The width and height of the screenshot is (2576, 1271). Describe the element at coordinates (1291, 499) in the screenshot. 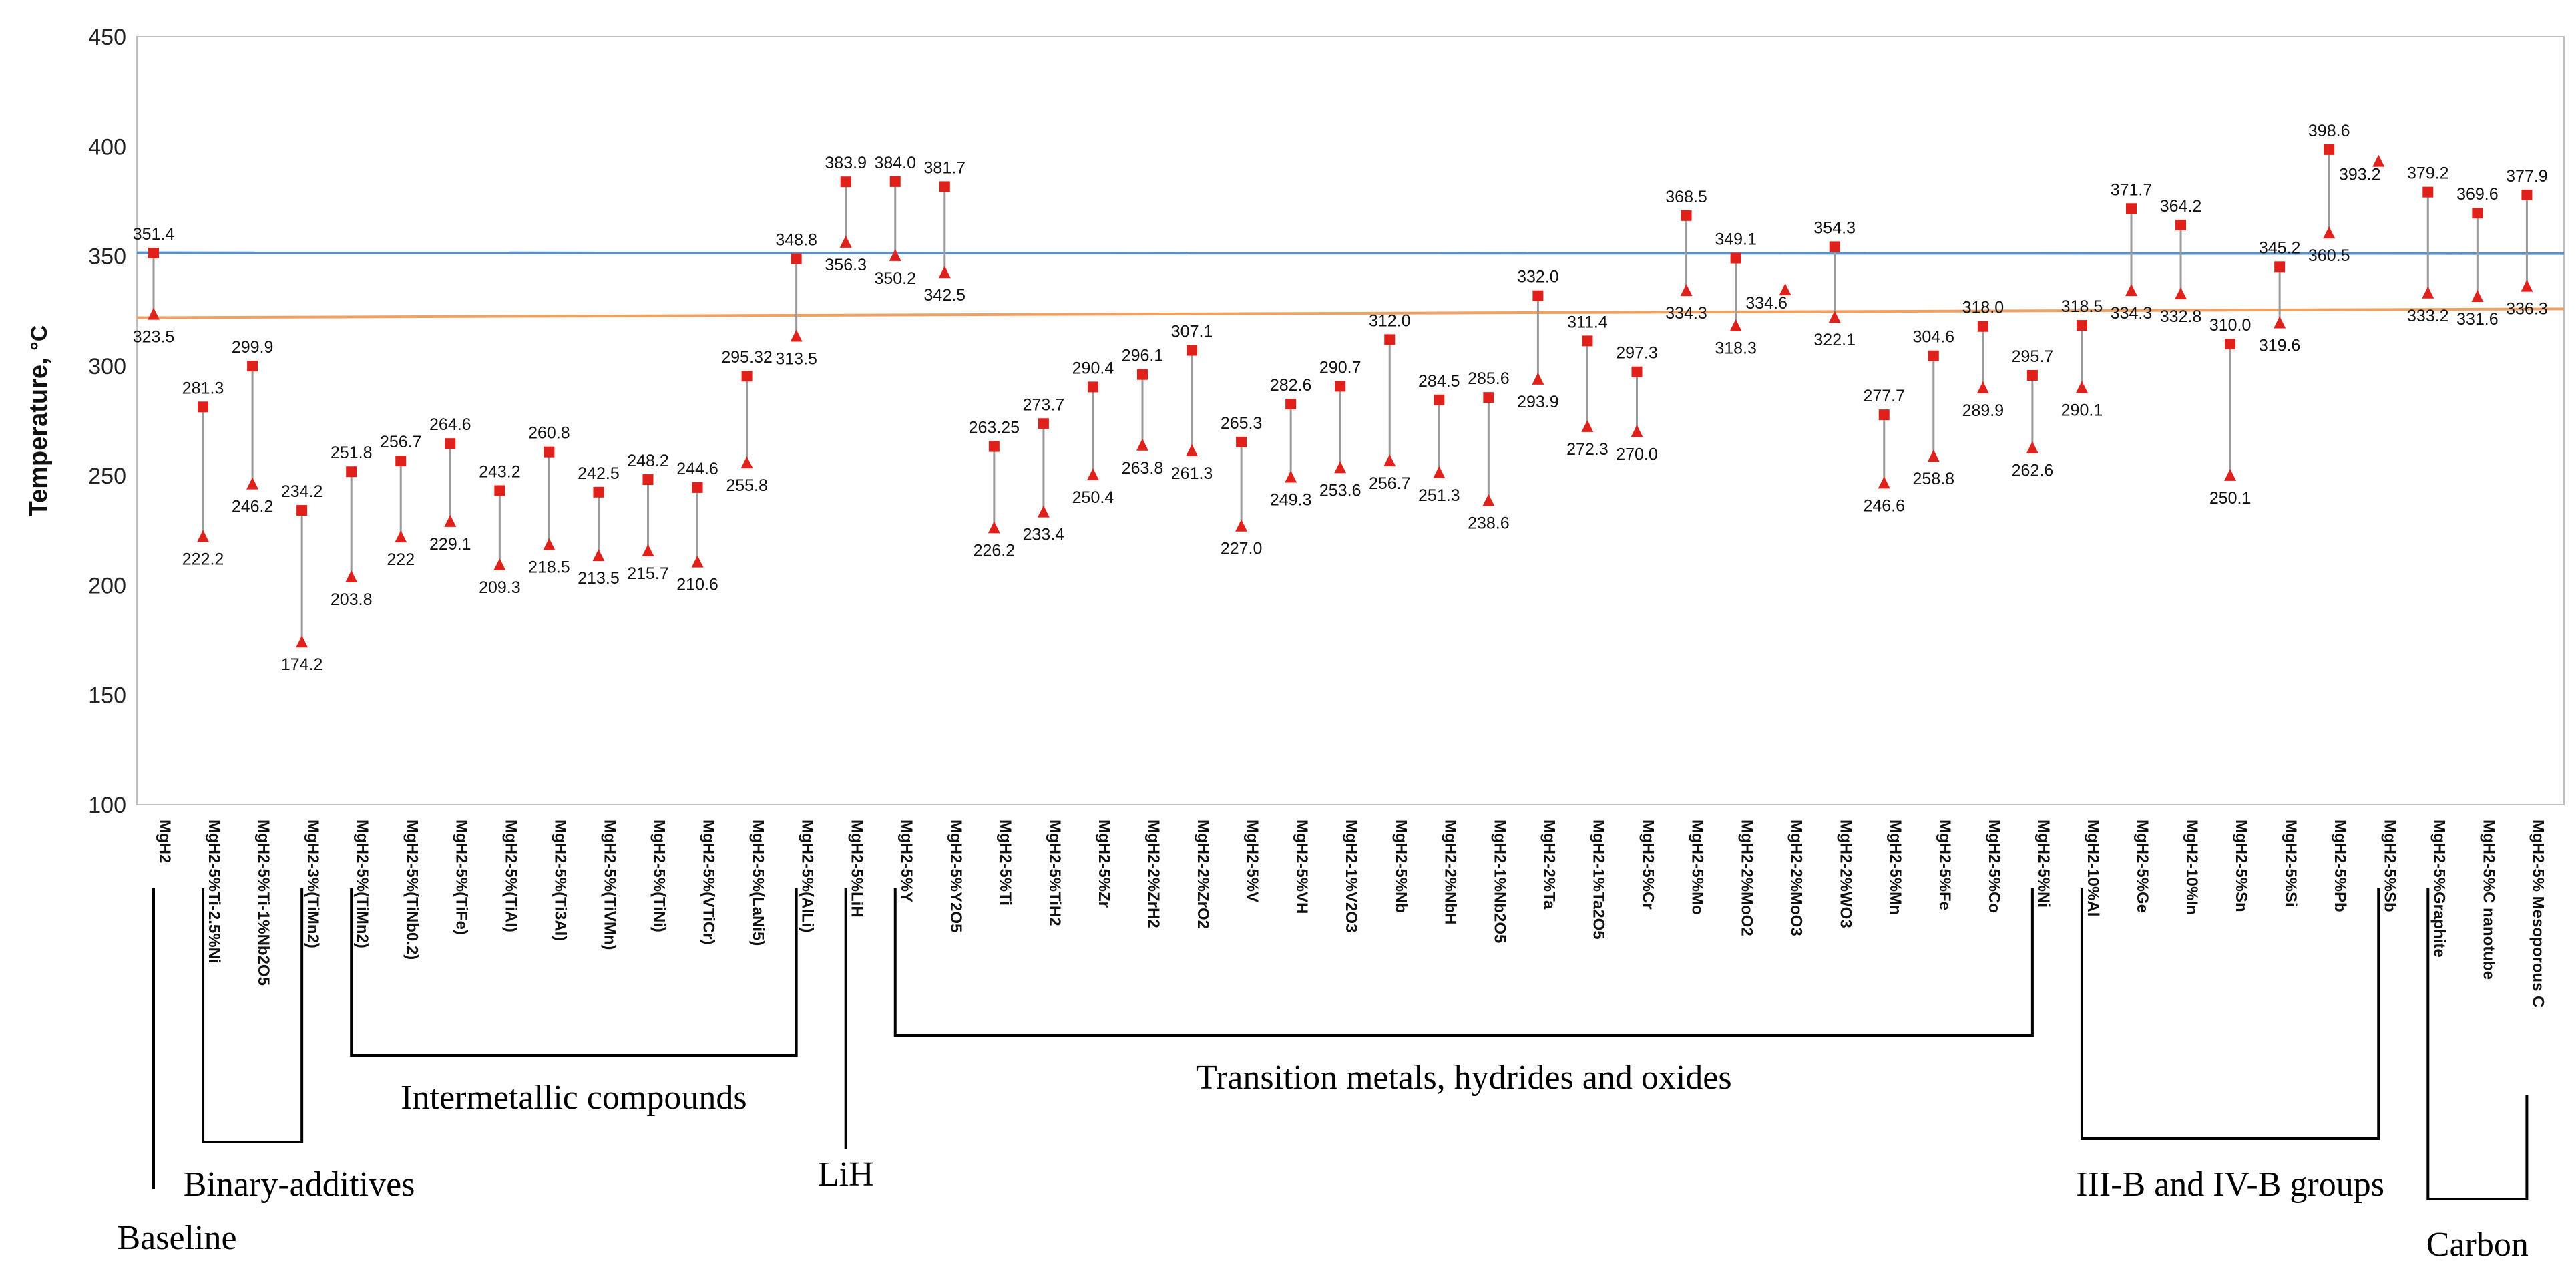

I see `triangle-value-label: 249.3` at that location.